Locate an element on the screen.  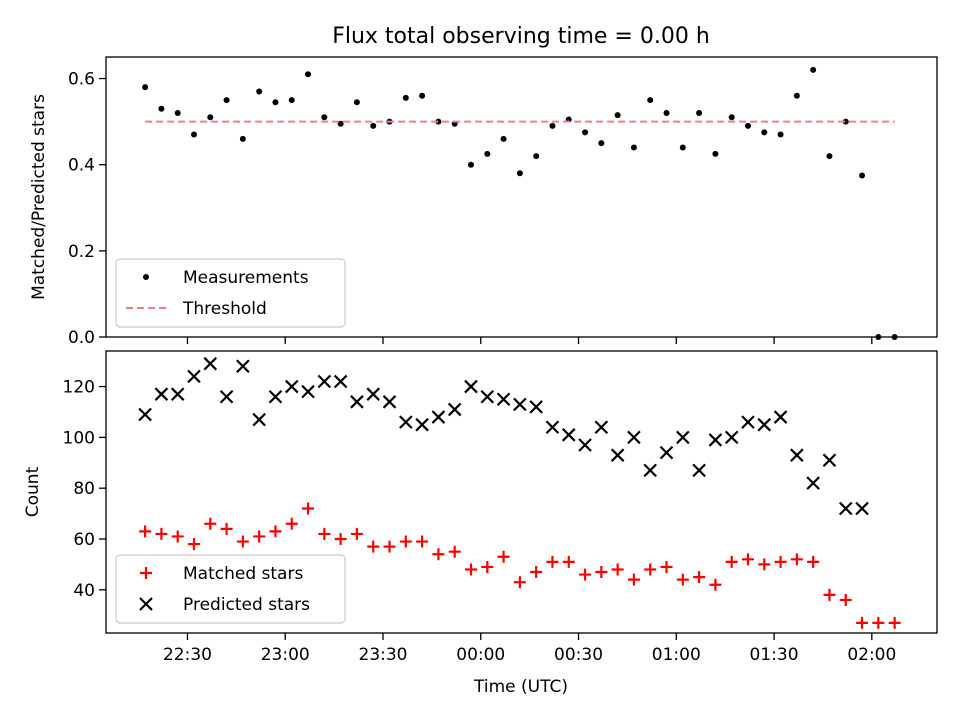
x-tick-label: 23:00 is located at coordinates (285, 655).